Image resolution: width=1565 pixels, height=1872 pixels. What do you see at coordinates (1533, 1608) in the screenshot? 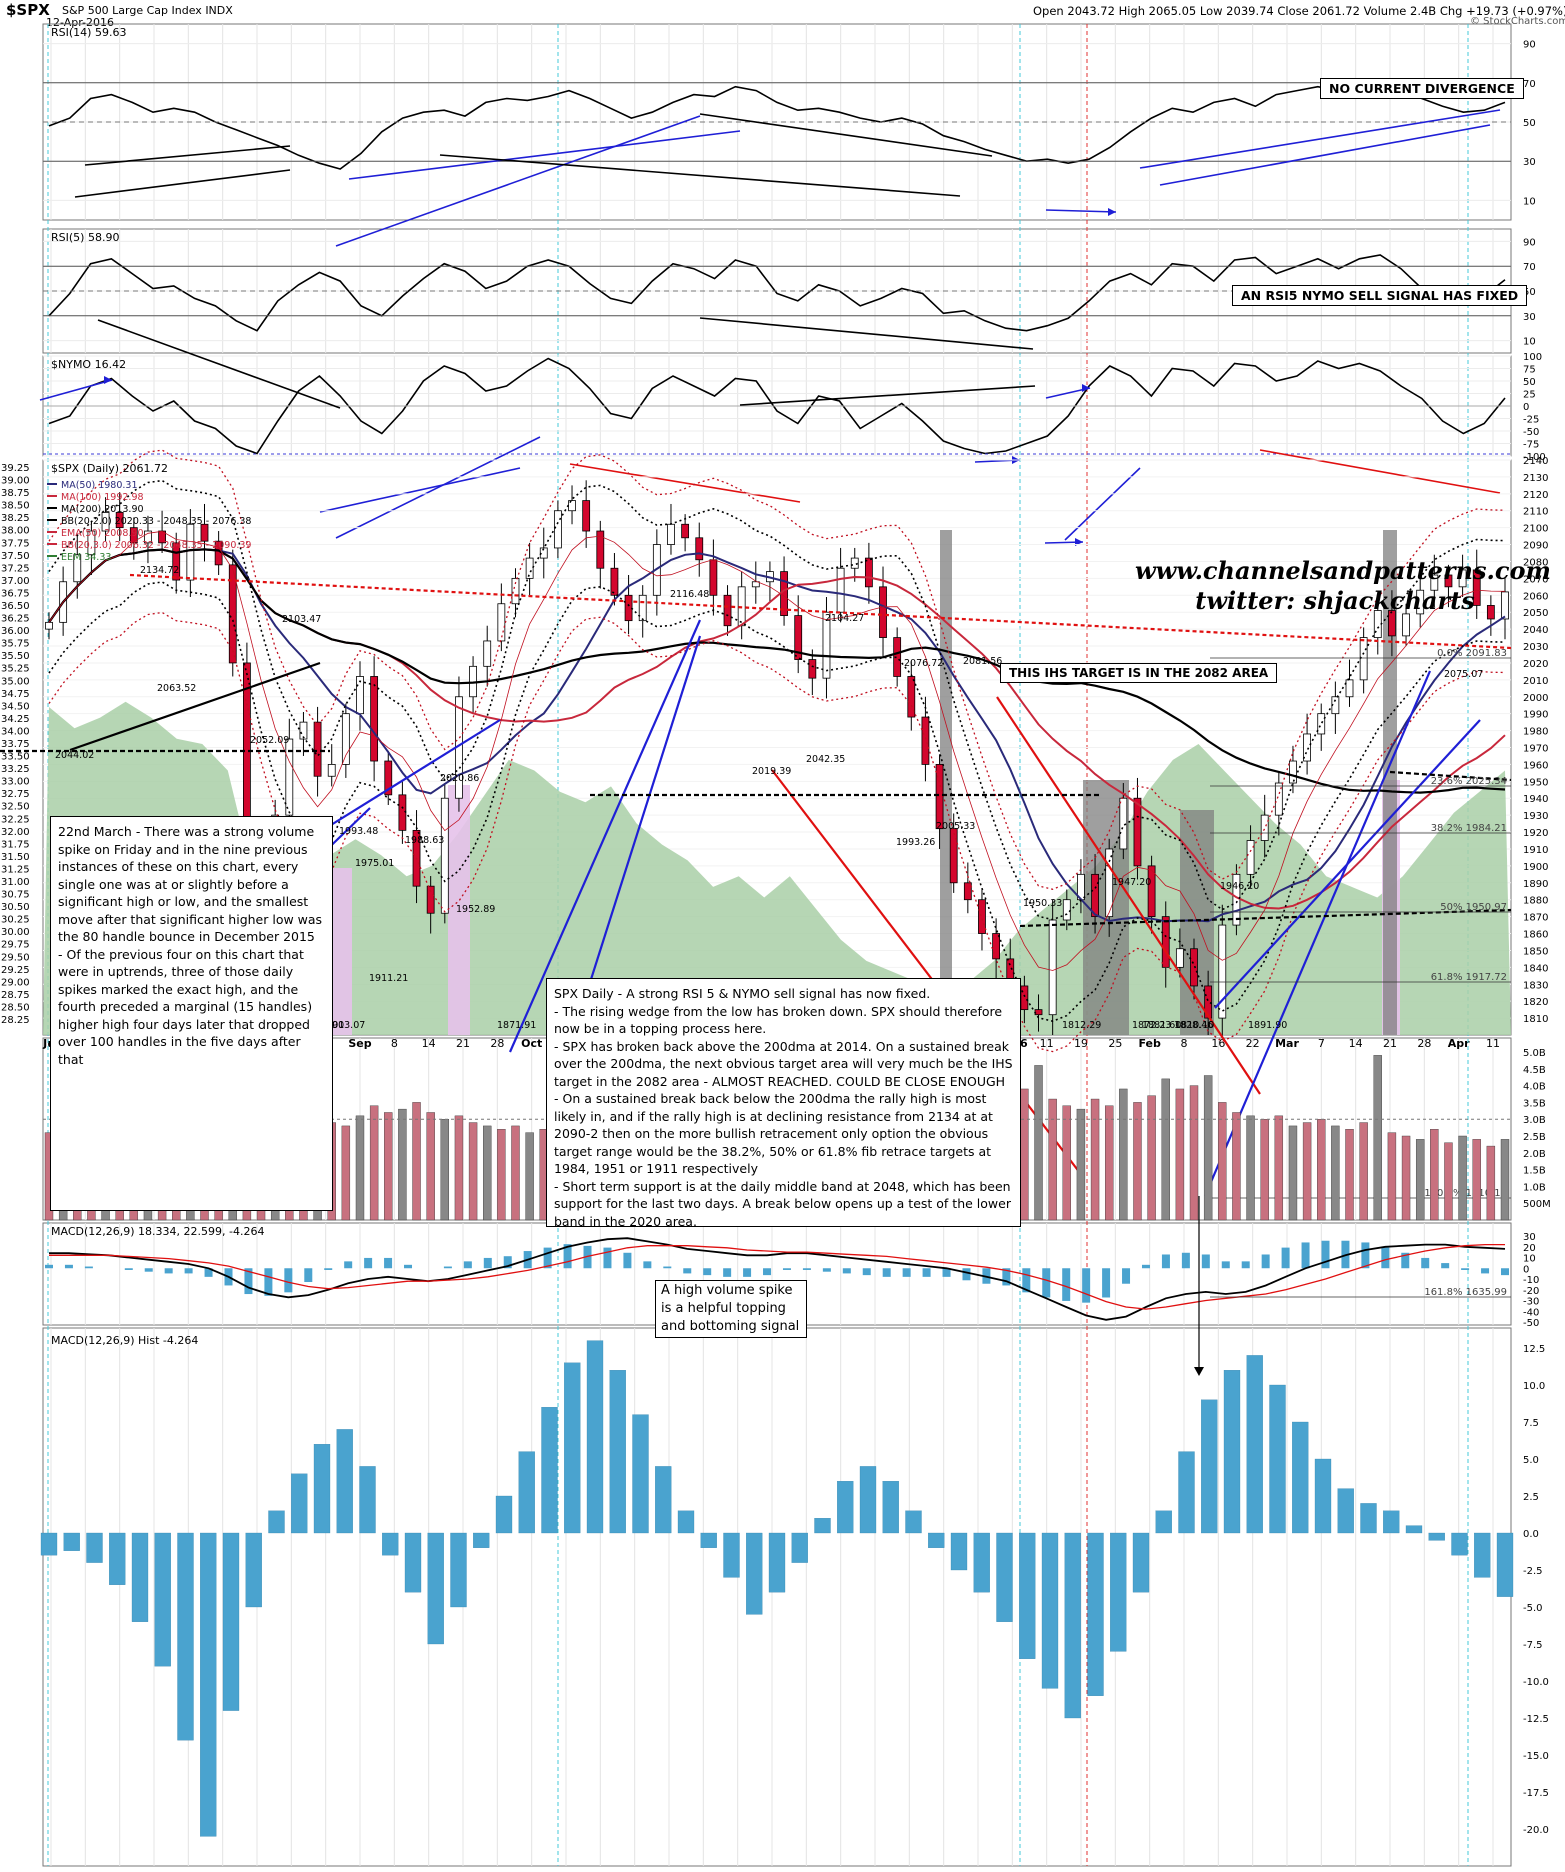
I see `hist-tick: -5.0` at bounding box center [1533, 1608].